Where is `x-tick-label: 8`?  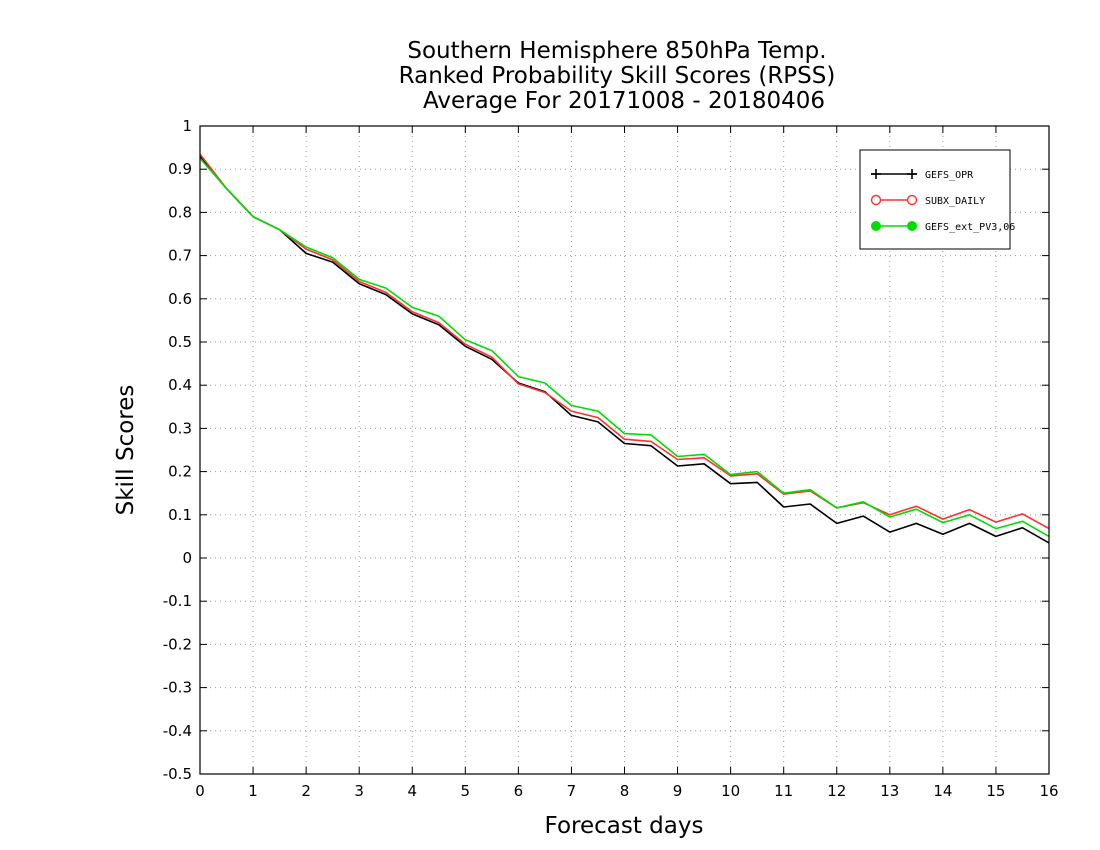 x-tick-label: 8 is located at coordinates (625, 791).